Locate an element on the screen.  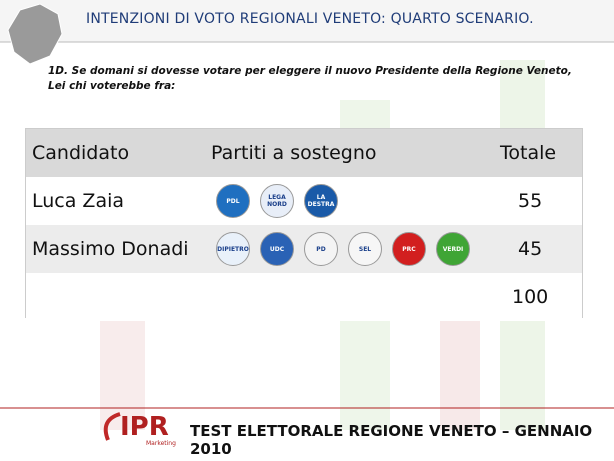
party-label: UDC is located at coordinates (277, 249).